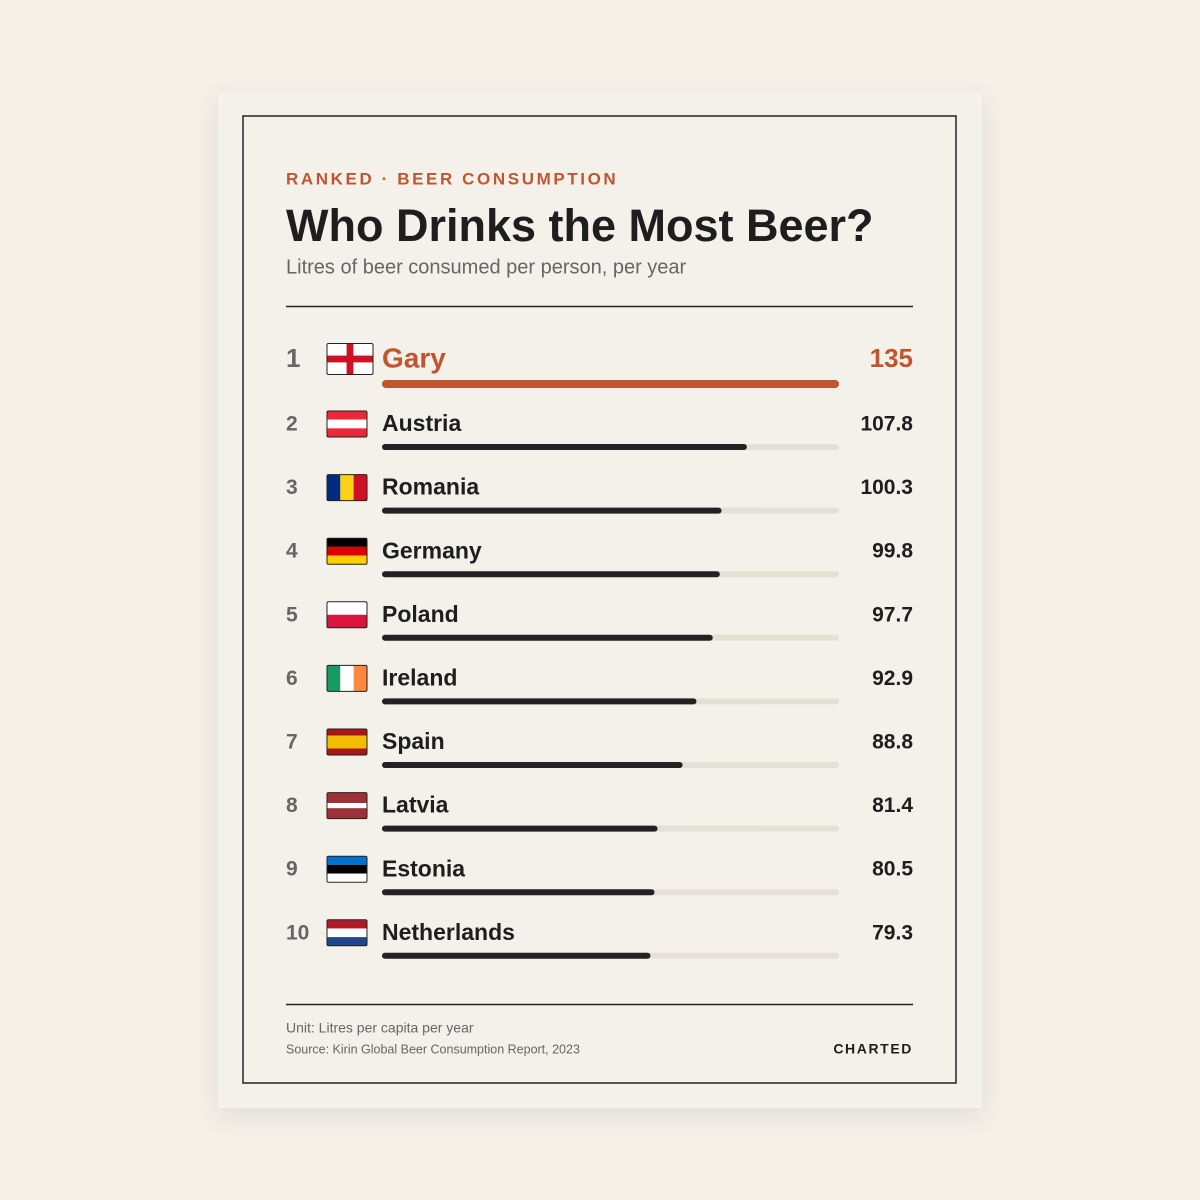 The image size is (1200, 1200). What do you see at coordinates (415, 805) in the screenshot?
I see `country-name: Latvia` at bounding box center [415, 805].